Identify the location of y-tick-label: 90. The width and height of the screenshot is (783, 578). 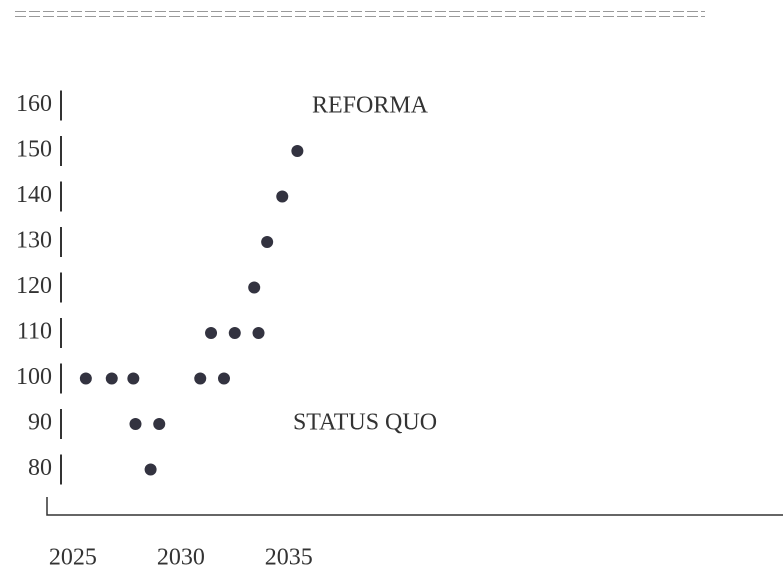
(40, 423).